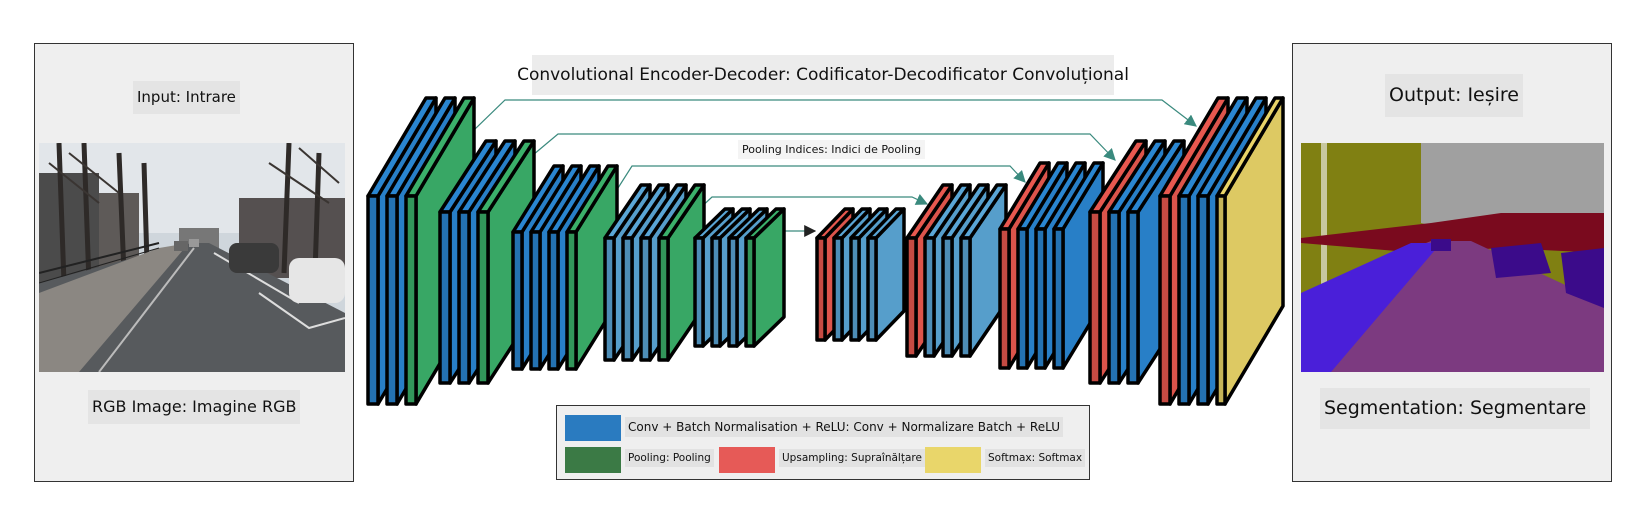 The width and height of the screenshot is (1645, 530). Describe the element at coordinates (593, 460) in the screenshot. I see `legend-pooling-swatch` at that location.